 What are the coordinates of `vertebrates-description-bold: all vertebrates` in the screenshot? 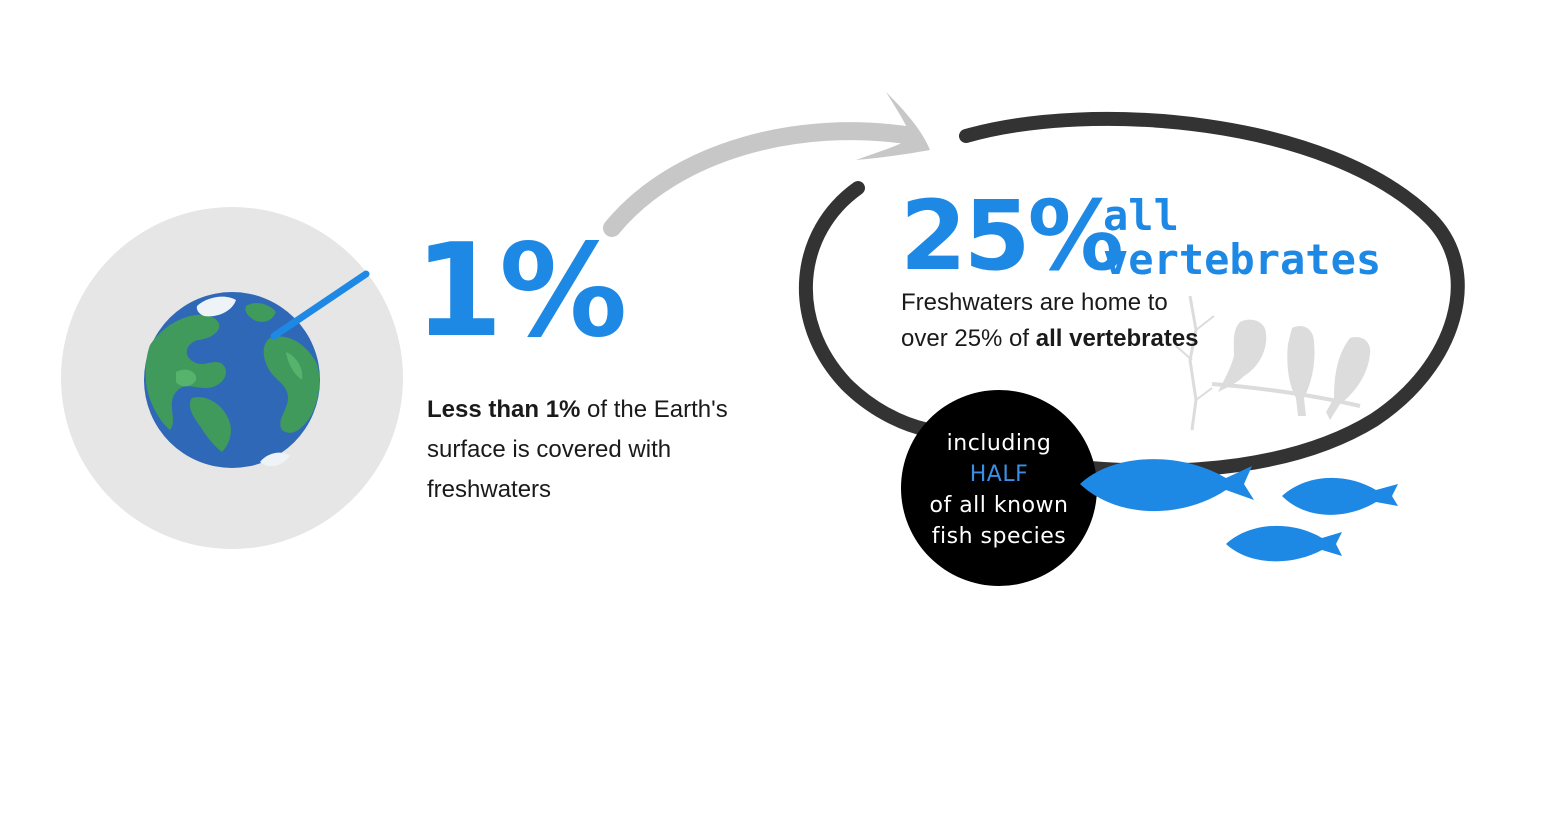 It's located at (1117, 338).